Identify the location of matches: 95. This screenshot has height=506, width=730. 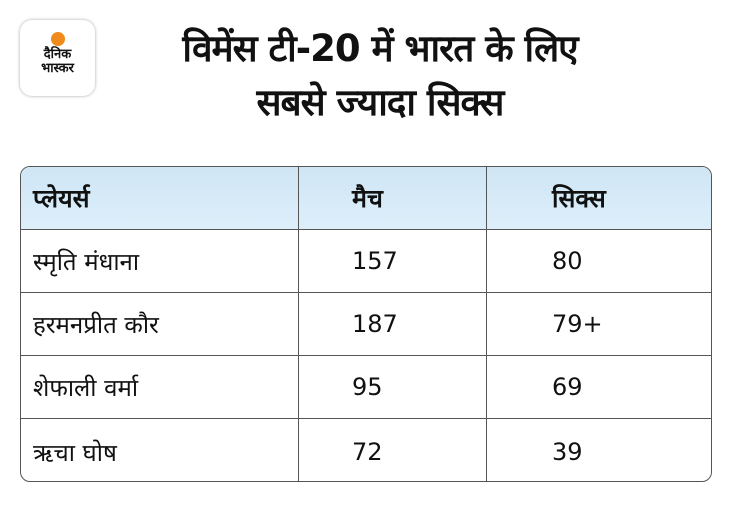
(393, 387).